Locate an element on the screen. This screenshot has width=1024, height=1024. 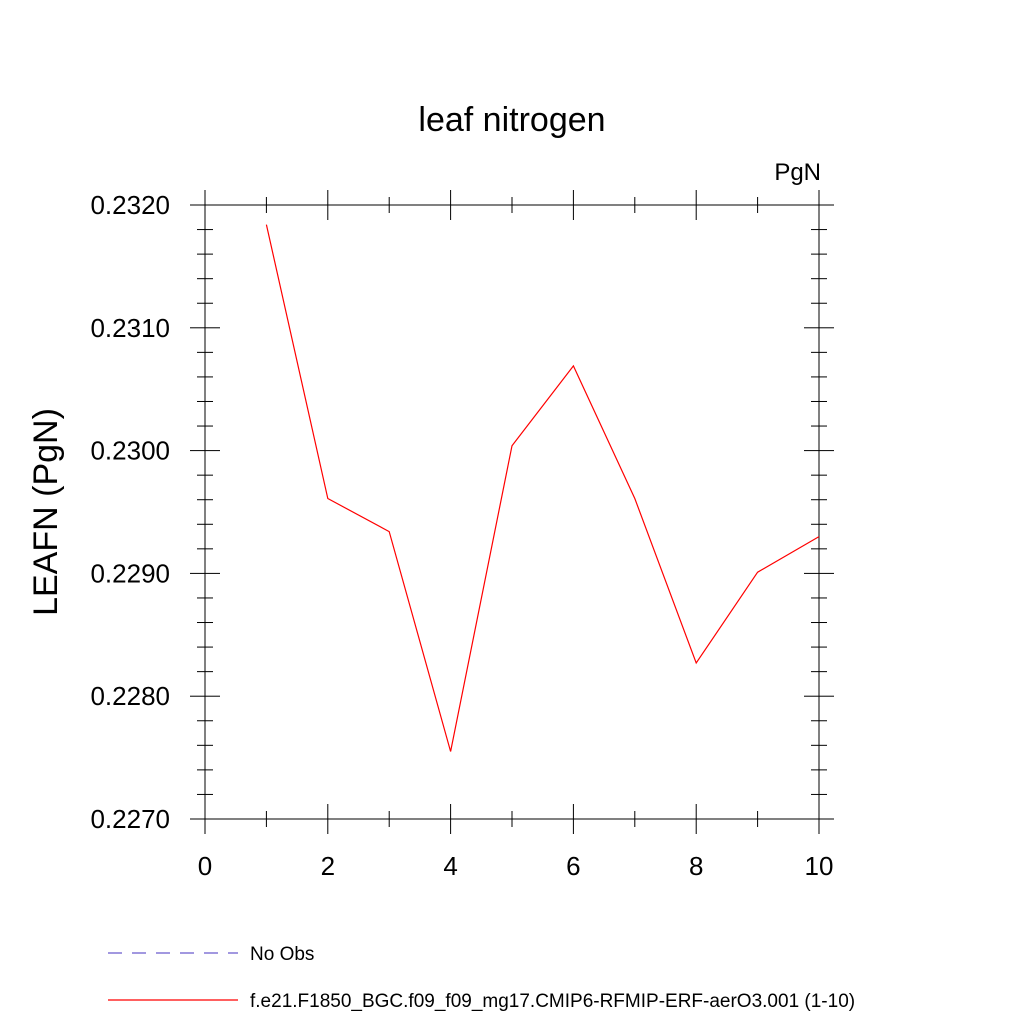
x-tick-label: 10 is located at coordinates (819, 866).